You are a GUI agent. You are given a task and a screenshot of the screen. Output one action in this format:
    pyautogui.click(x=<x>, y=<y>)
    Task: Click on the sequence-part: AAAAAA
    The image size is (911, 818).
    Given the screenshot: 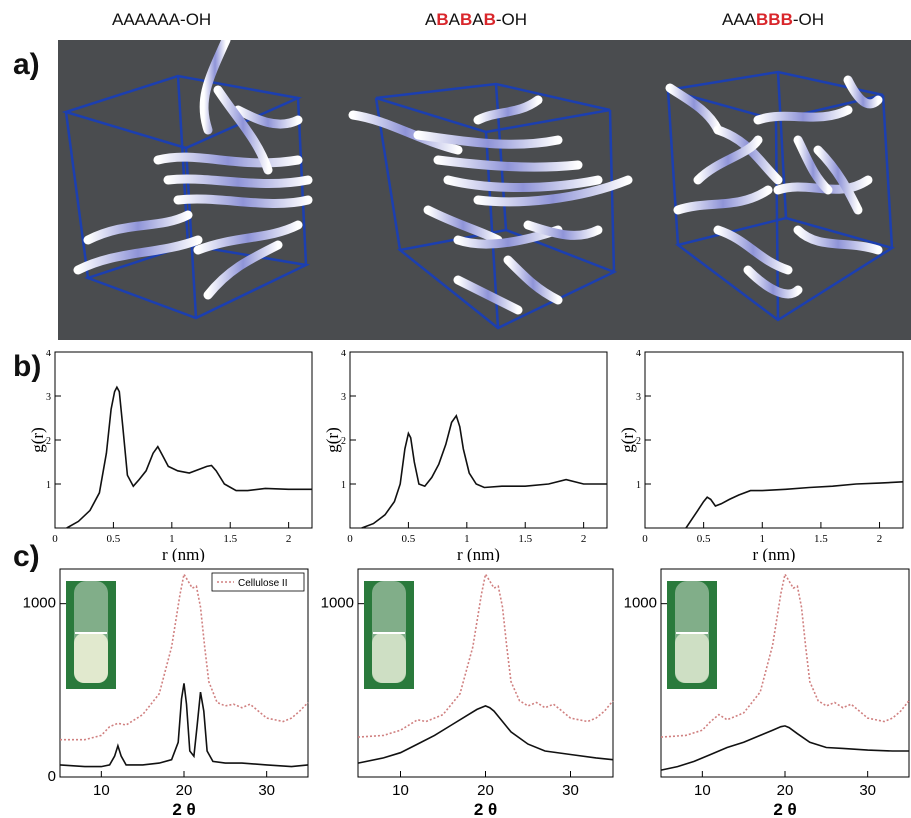 What is the action you would take?
    pyautogui.click(x=146, y=19)
    